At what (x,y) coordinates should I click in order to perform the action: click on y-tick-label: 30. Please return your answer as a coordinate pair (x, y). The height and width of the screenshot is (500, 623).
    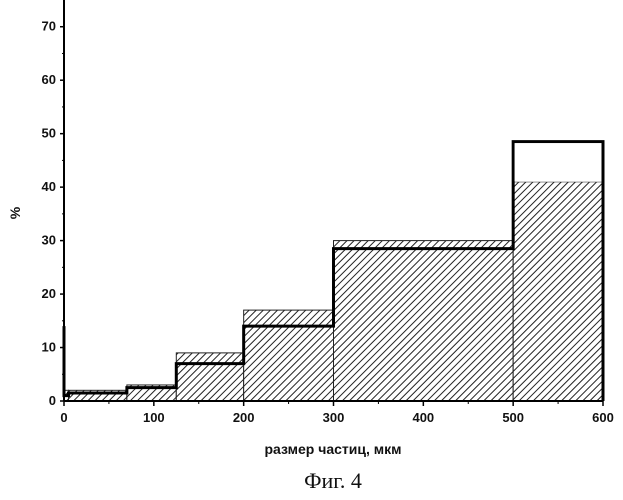
    Looking at the image, I should click on (49, 240).